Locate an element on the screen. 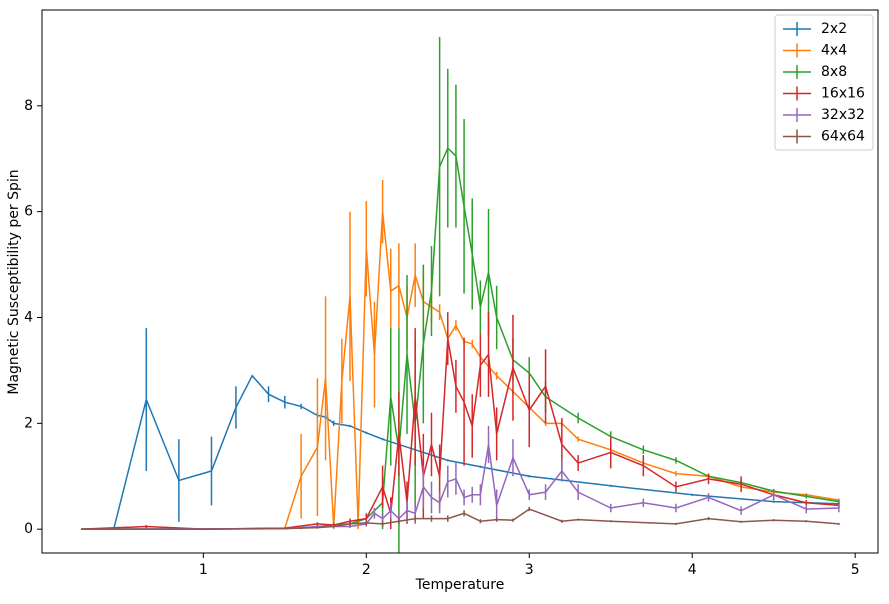 This screenshot has height=604, width=889. x-tick-label: 3 is located at coordinates (529, 570).